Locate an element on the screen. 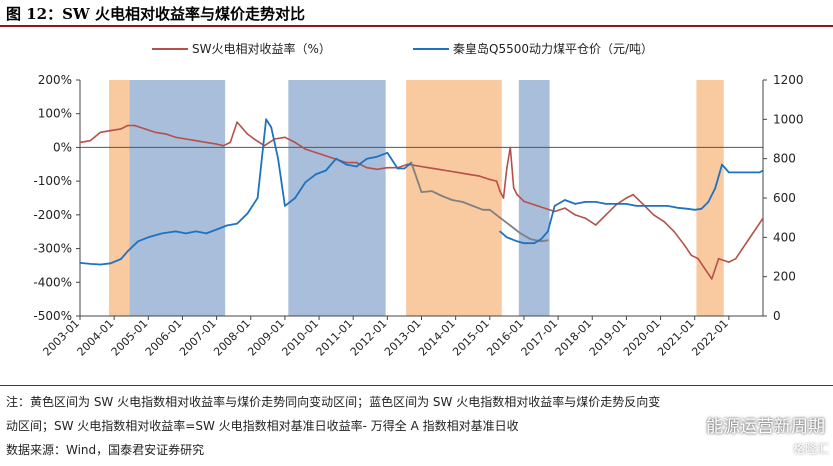  right-tick-label-1: 1000 is located at coordinates (788, 119).